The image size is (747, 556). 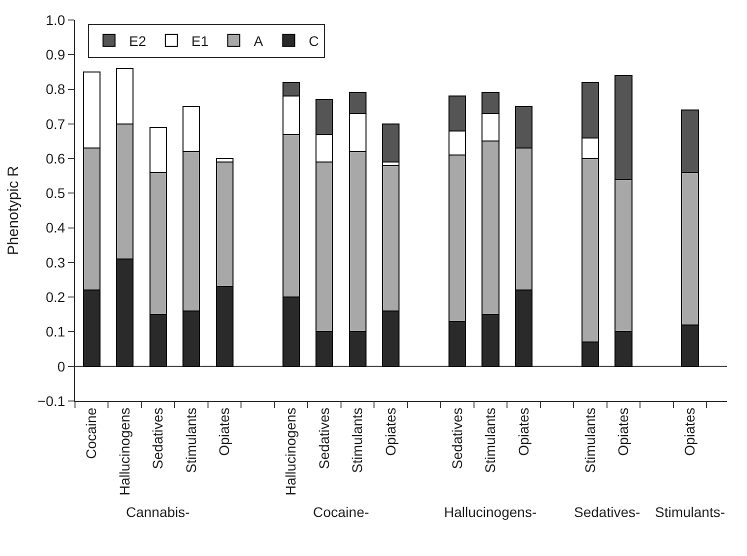 I want to click on text: Cannabis-, so click(x=158, y=512).